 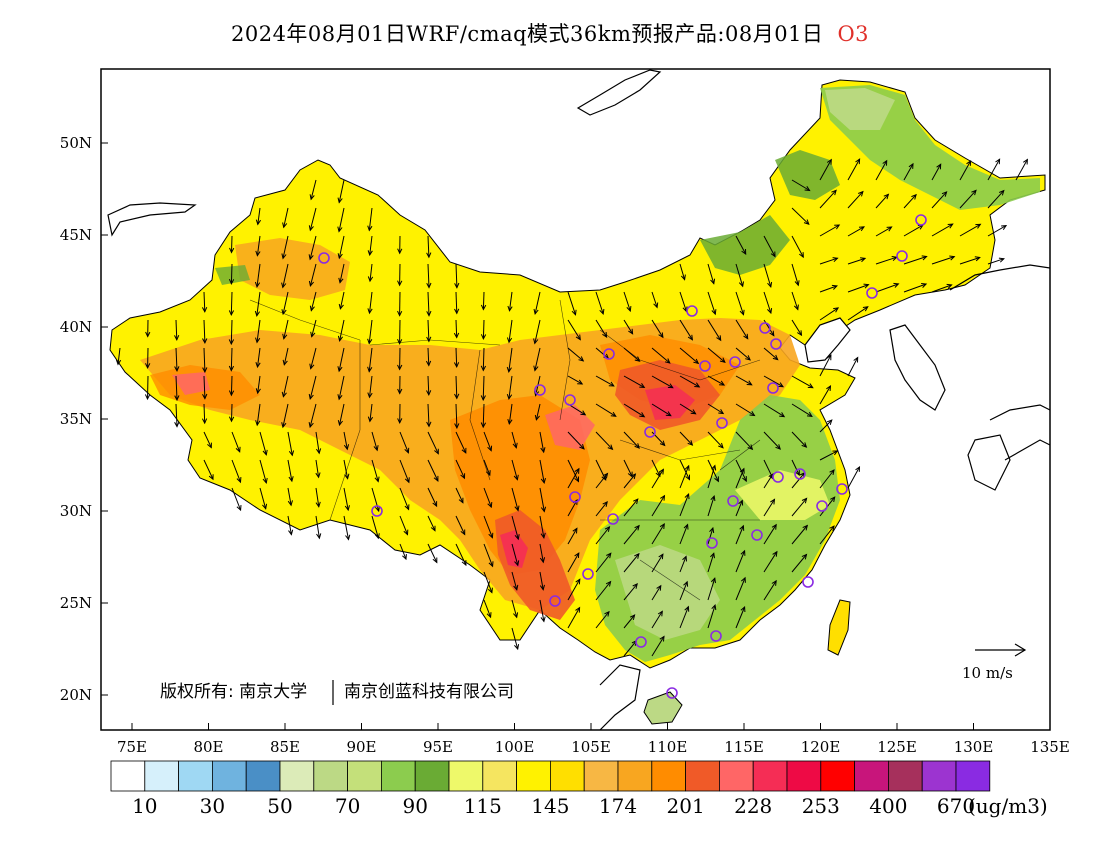 I want to click on colorbar-label: 70, so click(x=347, y=806).